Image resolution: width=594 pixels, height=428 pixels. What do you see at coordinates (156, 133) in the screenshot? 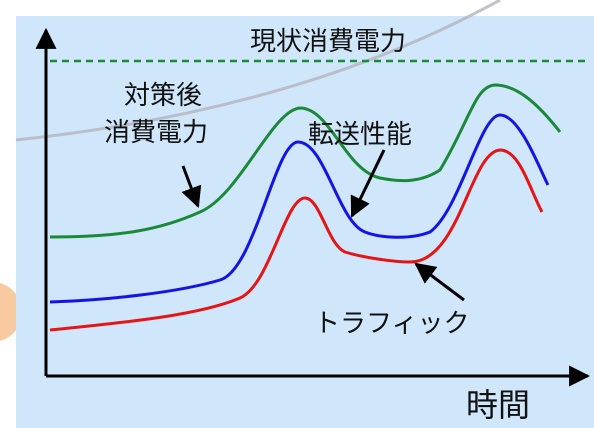
I see `after-power-label-line2: 消費電力` at bounding box center [156, 133].